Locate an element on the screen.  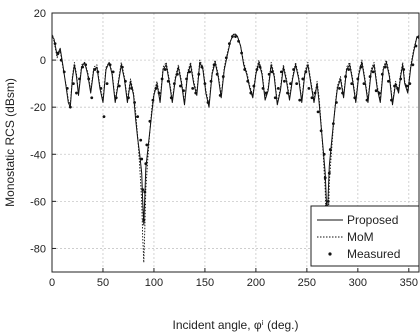
legend-box is located at coordinates (365, 236).